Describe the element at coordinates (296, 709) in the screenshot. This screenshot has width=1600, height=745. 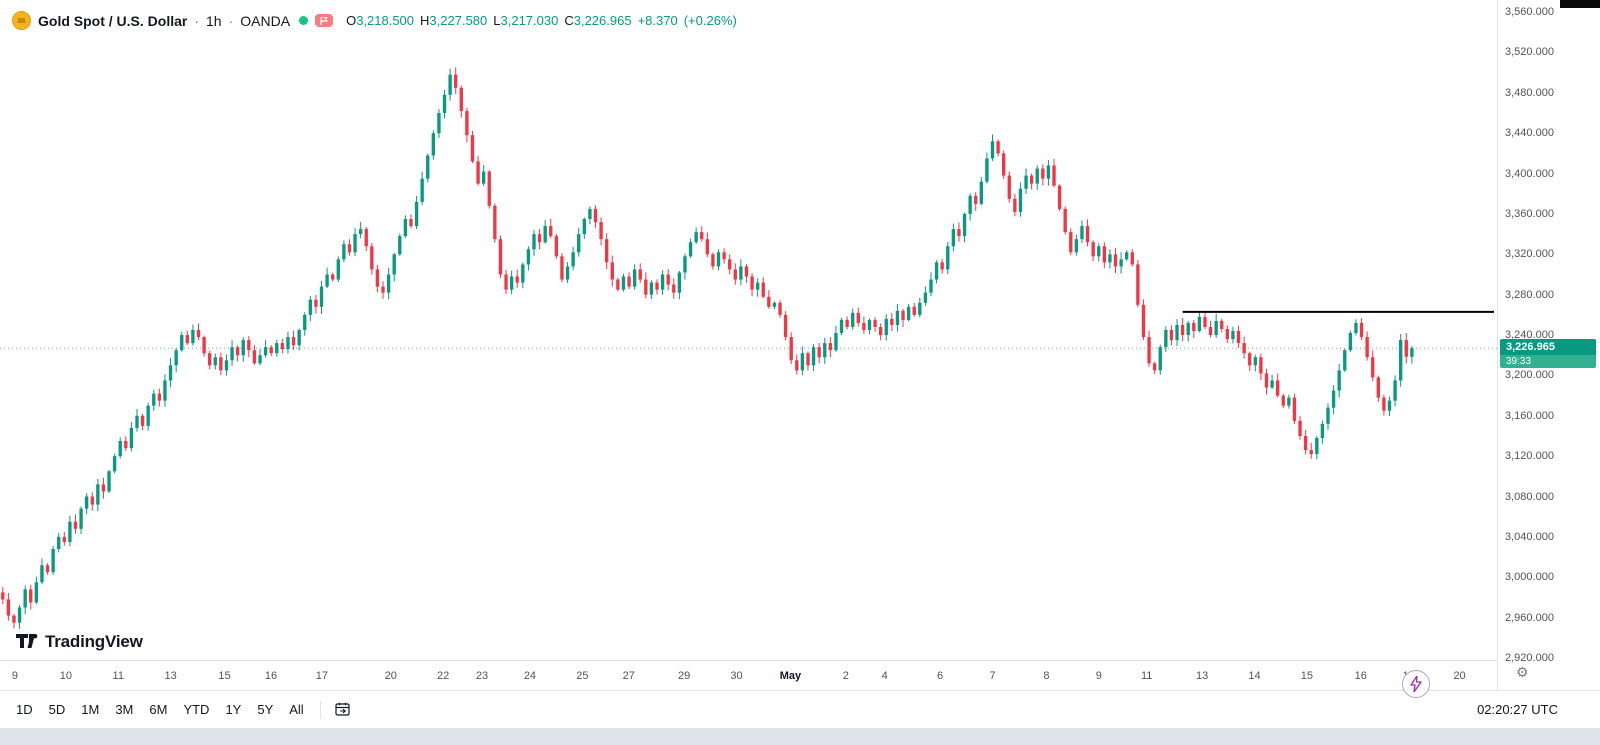
I see `range-all-button: All` at that location.